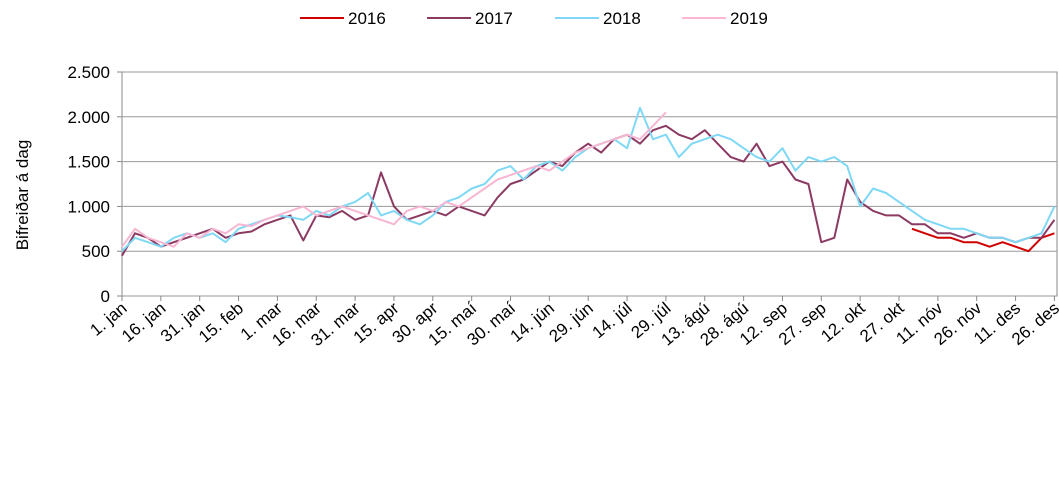  What do you see at coordinates (88, 162) in the screenshot?
I see `y-tick-label: 1.500` at bounding box center [88, 162].